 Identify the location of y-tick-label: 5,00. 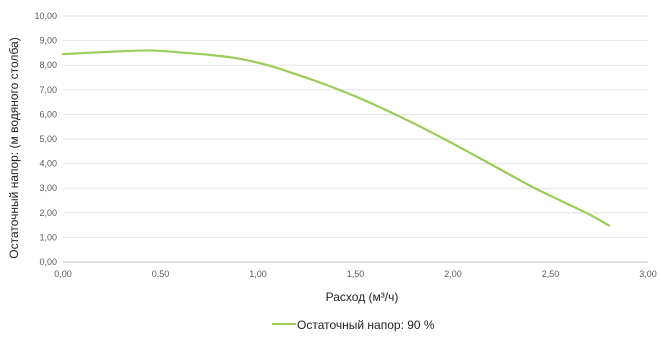
(48, 139).